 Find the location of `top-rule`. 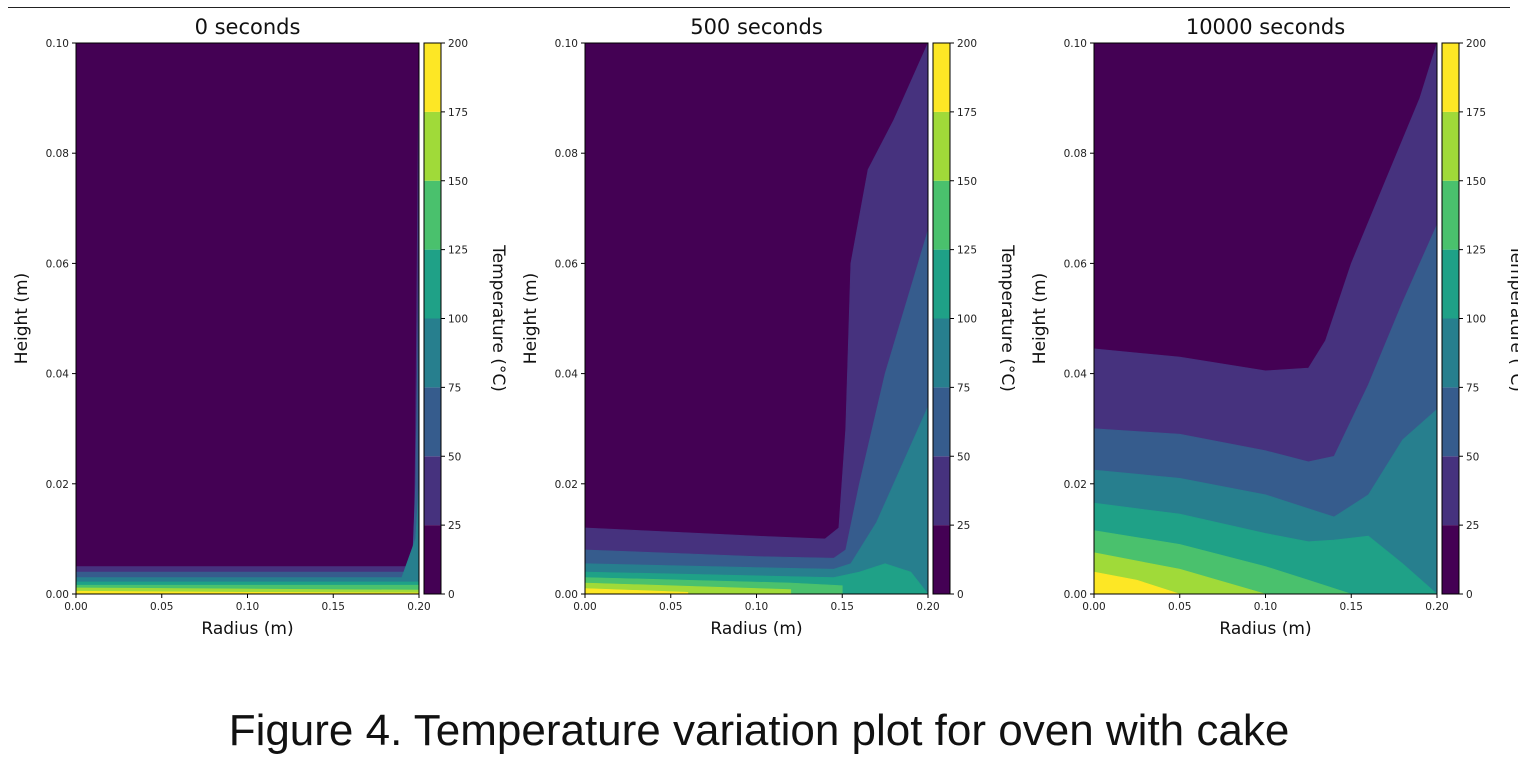

top-rule is located at coordinates (759, 7).